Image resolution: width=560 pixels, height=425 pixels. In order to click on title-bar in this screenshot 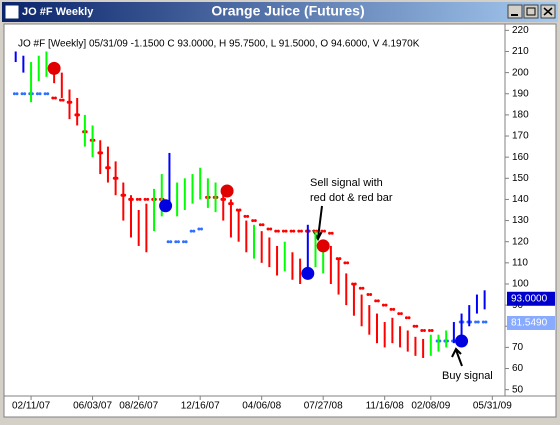, I will do `click(280, 12)`.